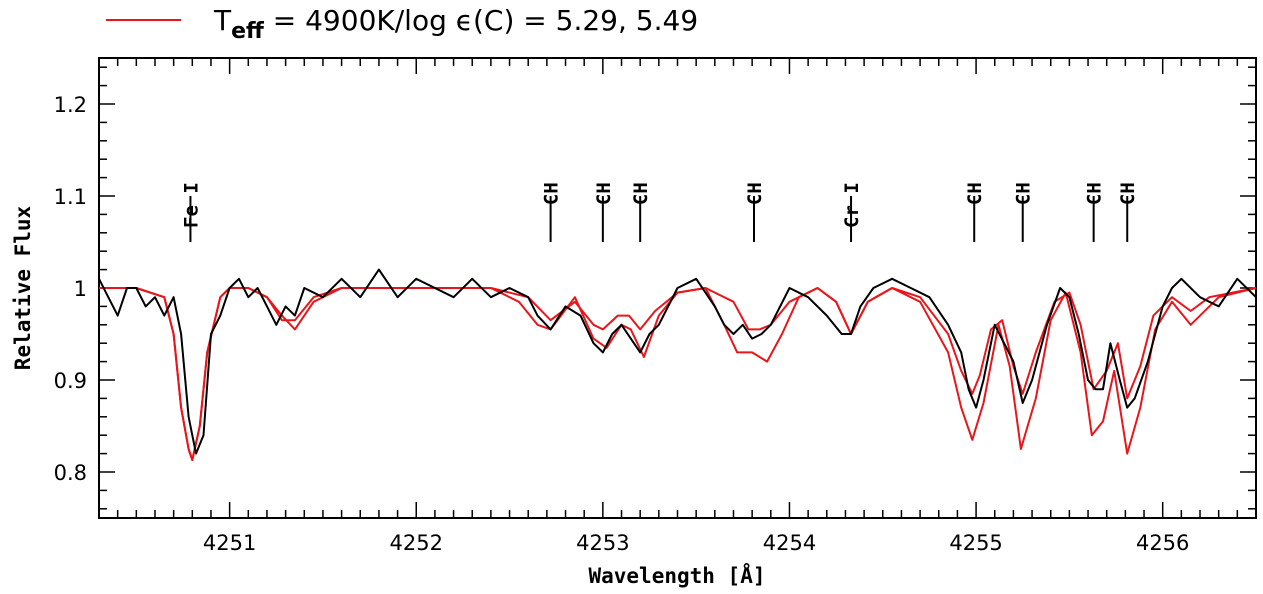 The height and width of the screenshot is (594, 1263). What do you see at coordinates (676, 575) in the screenshot?
I see `x-axis-label: Wavelength [Å]` at bounding box center [676, 575].